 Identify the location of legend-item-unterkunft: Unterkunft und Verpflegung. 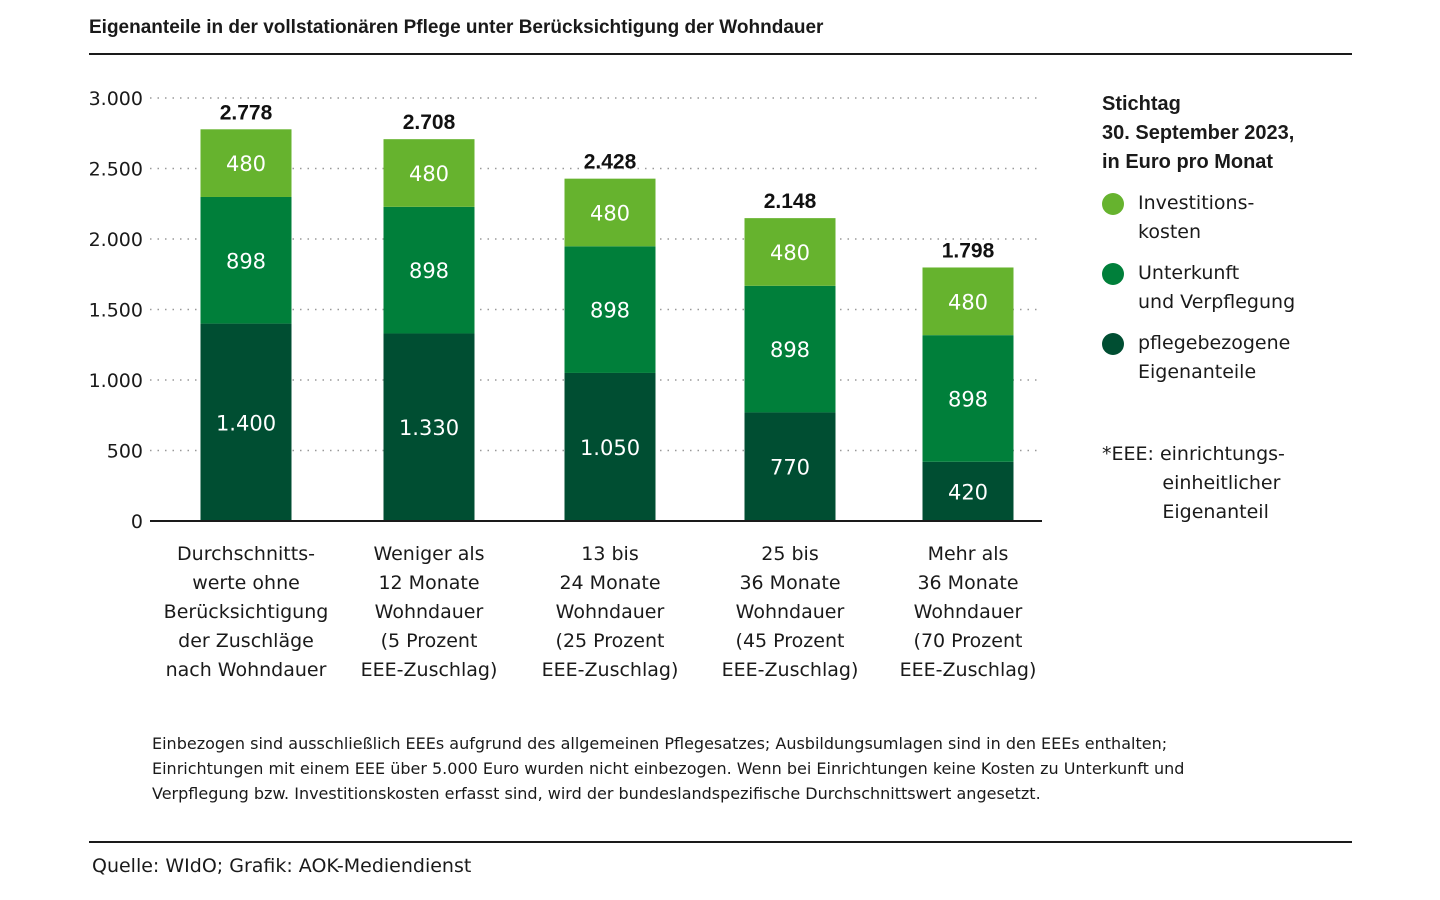
(1198, 288).